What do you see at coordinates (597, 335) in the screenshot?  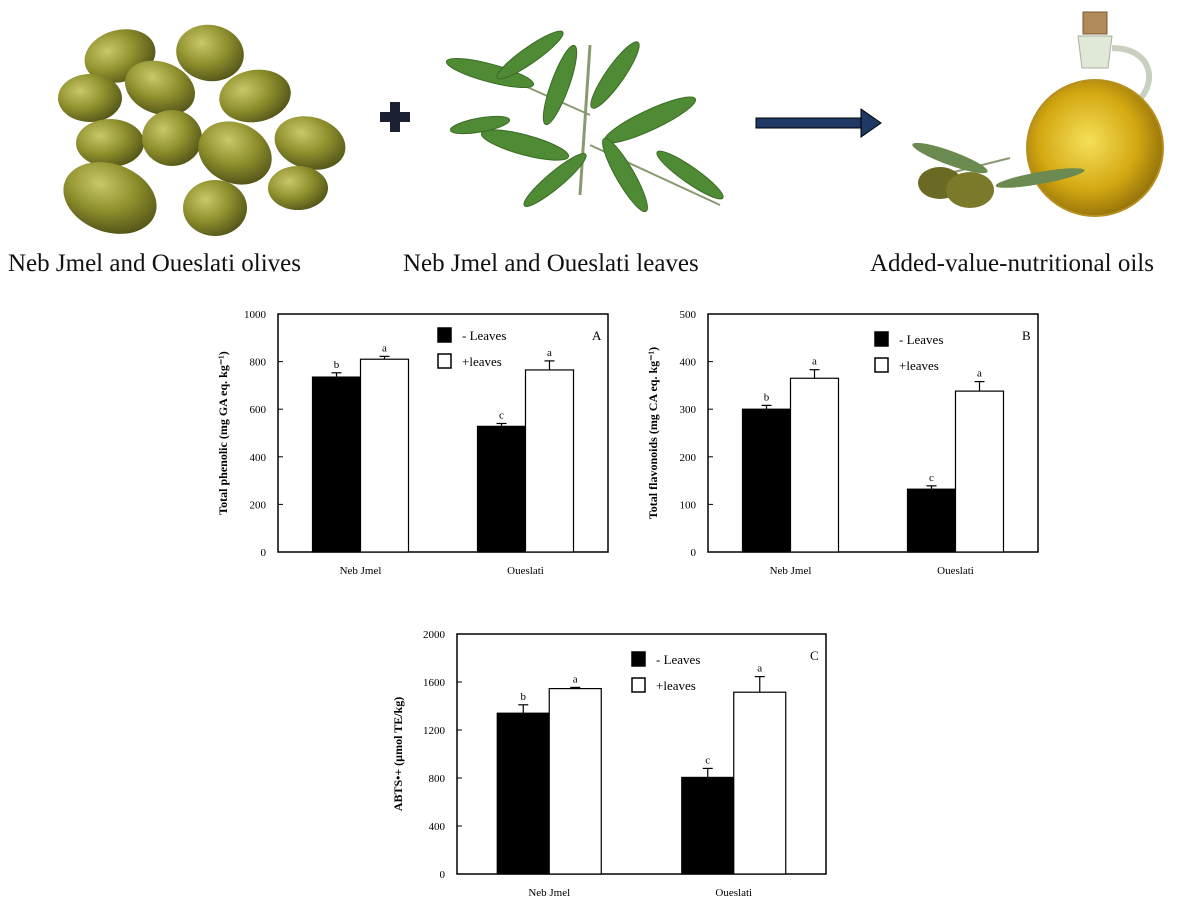 I see `panel-letter: A` at bounding box center [597, 335].